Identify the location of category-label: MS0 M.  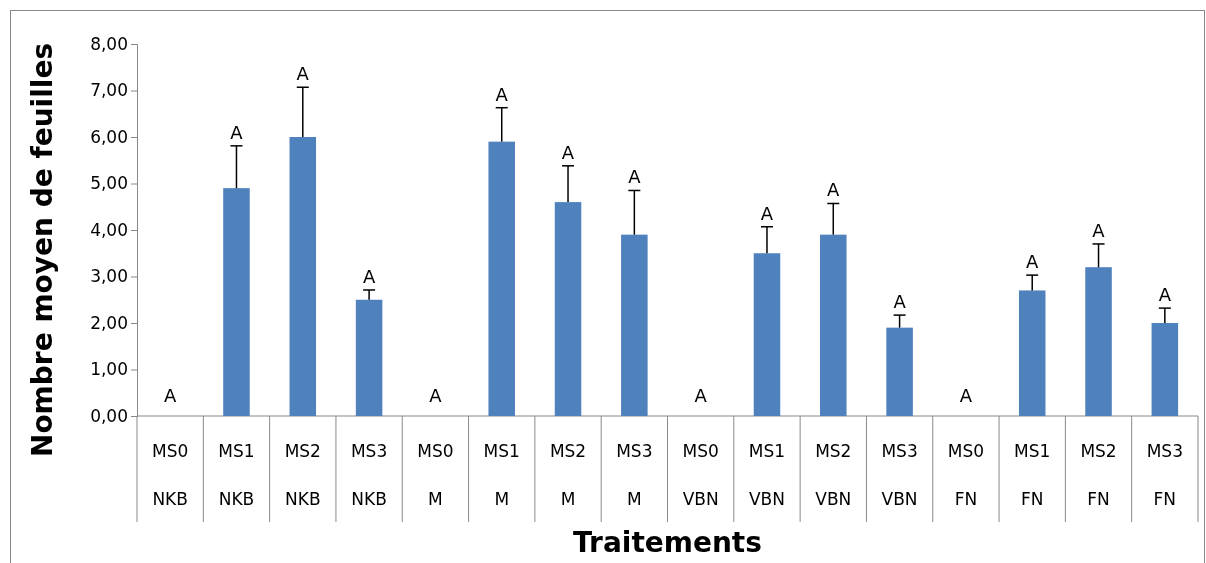
(435, 475).